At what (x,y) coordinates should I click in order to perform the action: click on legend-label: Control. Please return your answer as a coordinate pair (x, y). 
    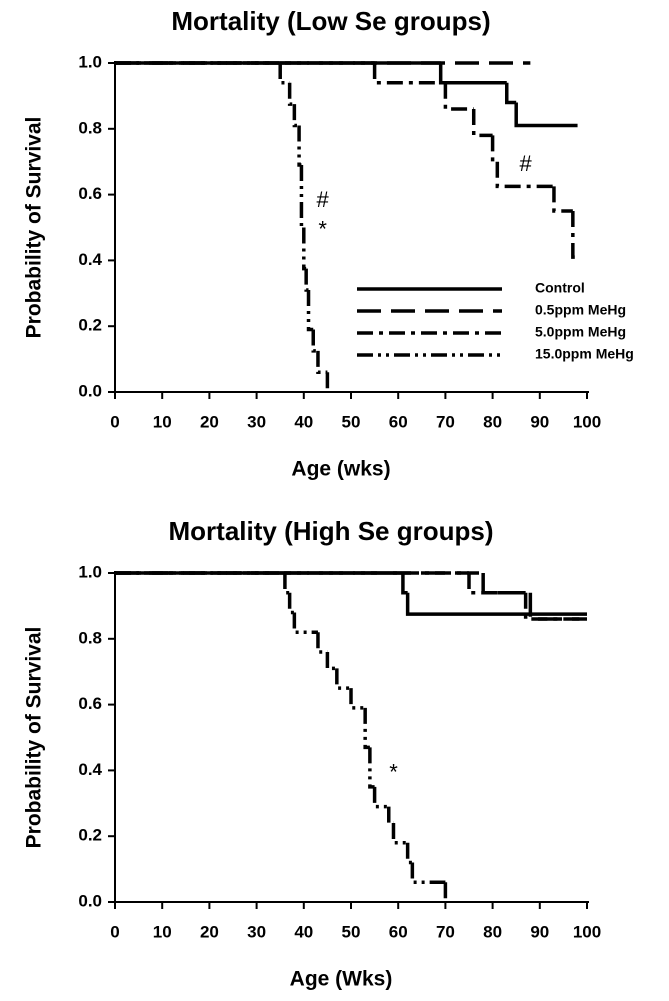
    Looking at the image, I should click on (560, 288).